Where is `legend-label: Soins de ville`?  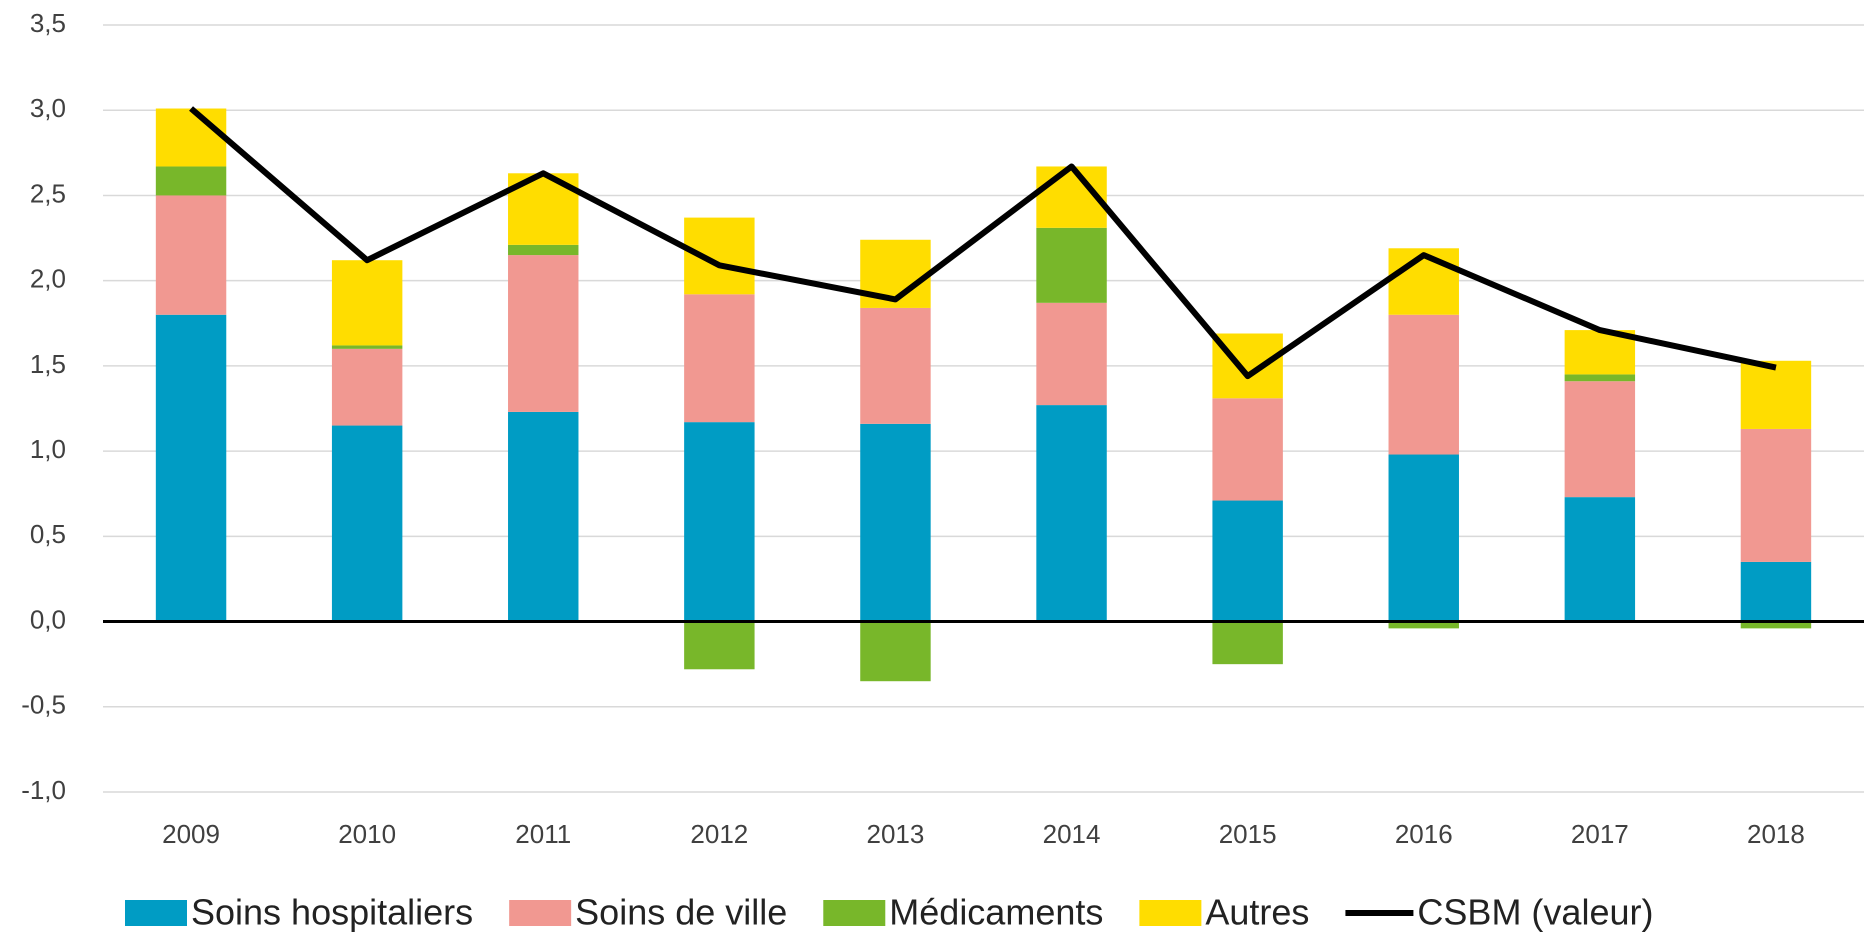 legend-label: Soins de ville is located at coordinates (681, 912).